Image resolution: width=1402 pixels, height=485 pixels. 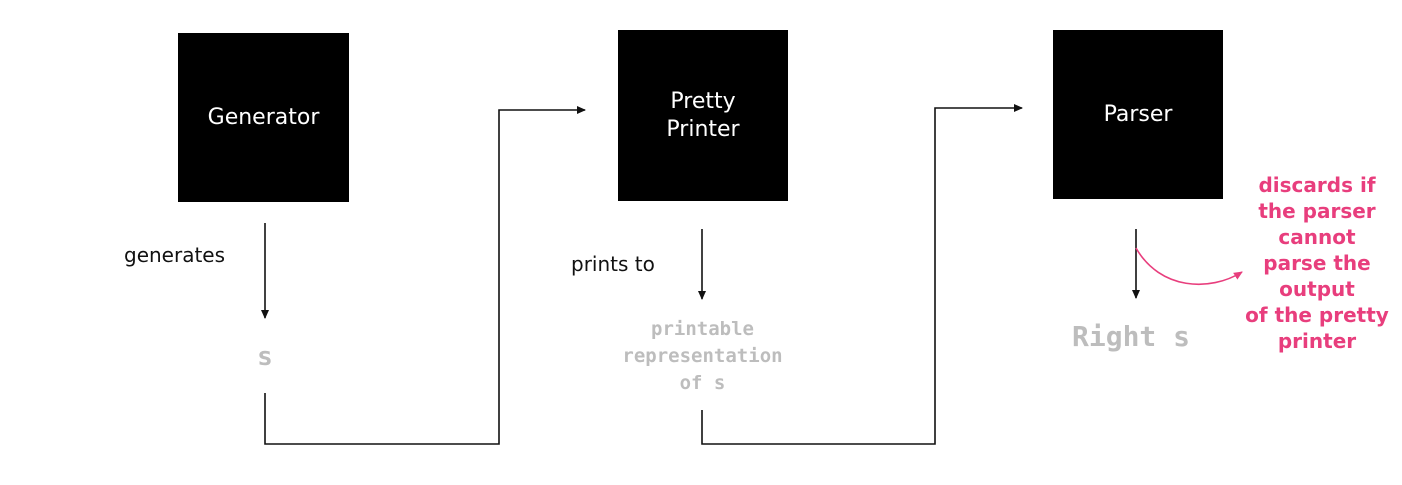 What do you see at coordinates (1189, 266) in the screenshot?
I see `discard-curve-arrow` at bounding box center [1189, 266].